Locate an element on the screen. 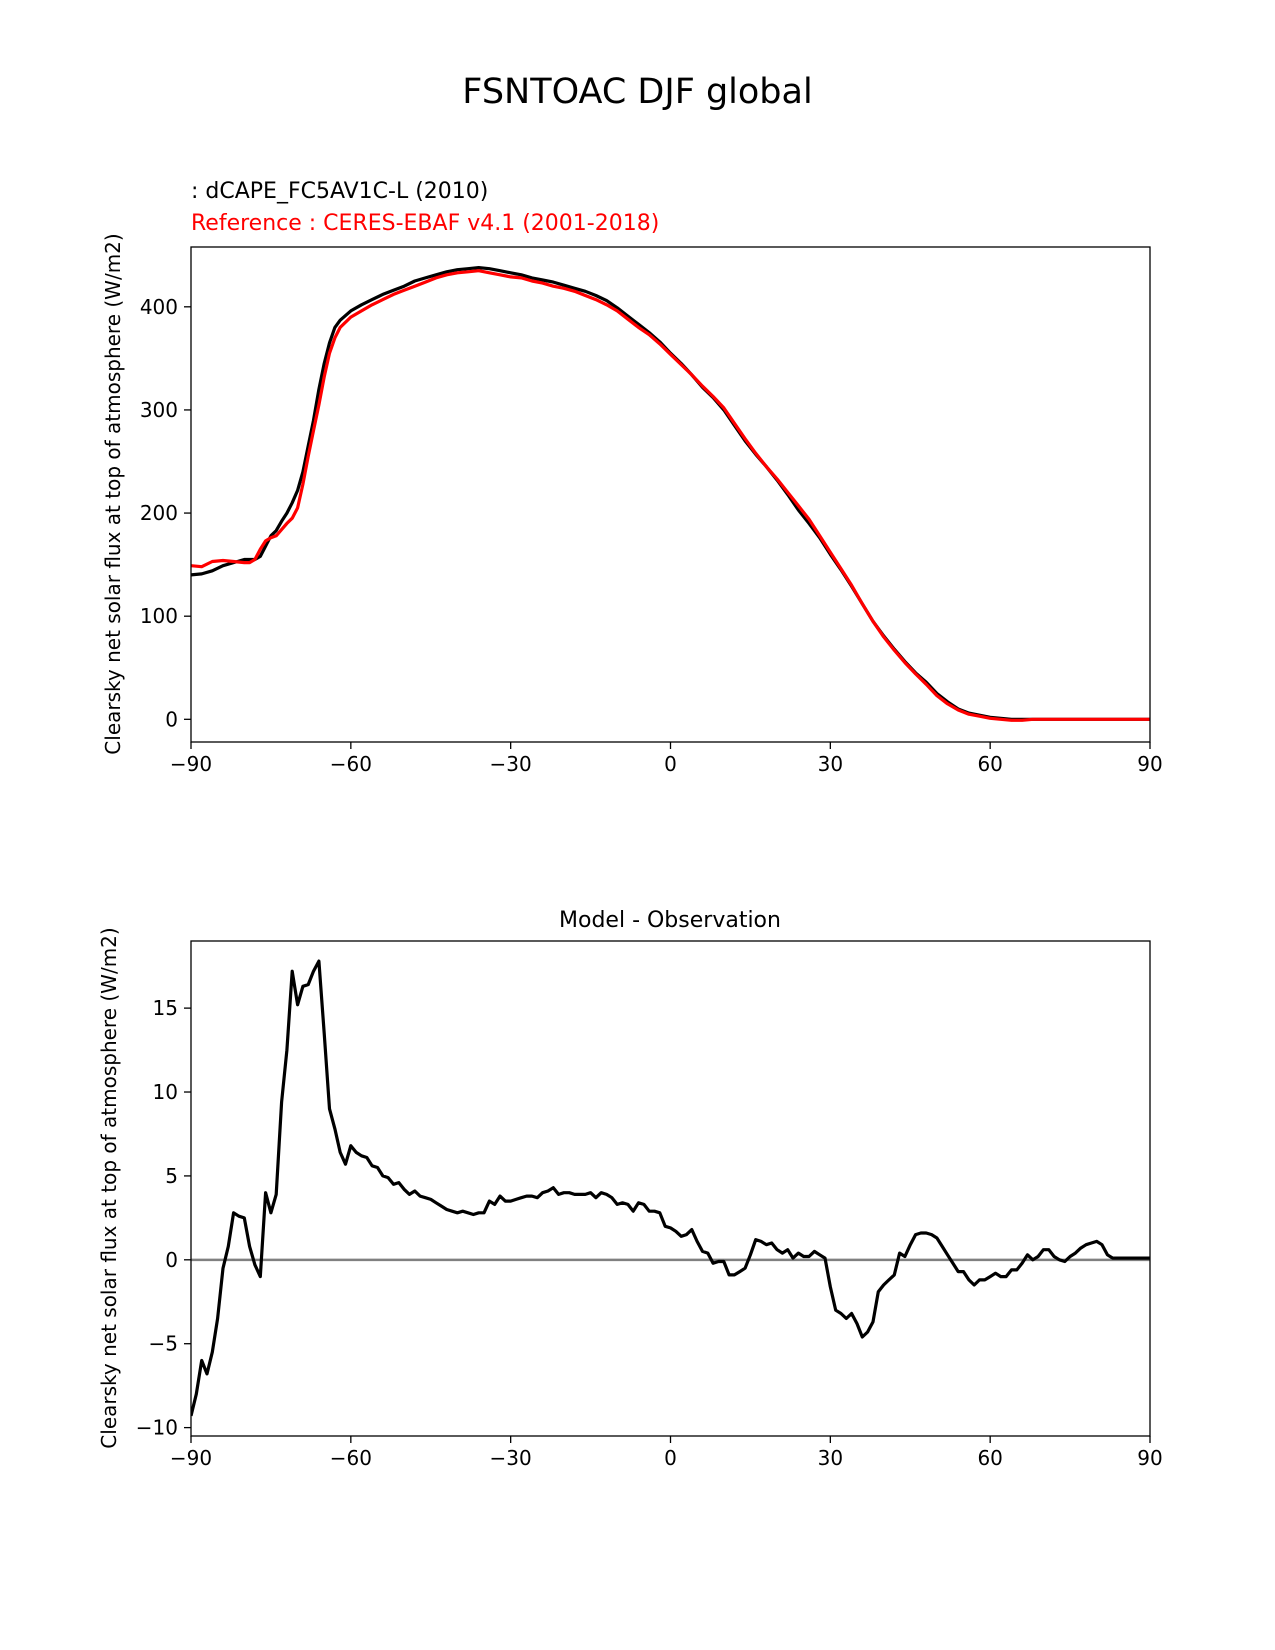 Image resolution: width=1275 pixels, height=1650 pixels. y-tick-label: 300 is located at coordinates (159, 410).